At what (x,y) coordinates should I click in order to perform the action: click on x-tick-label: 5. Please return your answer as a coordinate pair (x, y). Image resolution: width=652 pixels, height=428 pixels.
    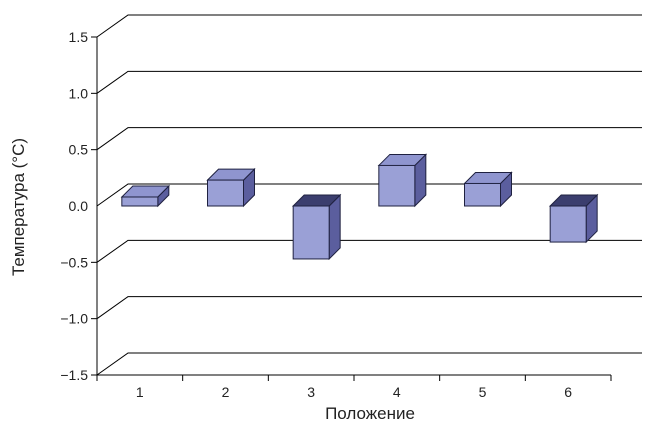
    Looking at the image, I should click on (483, 392).